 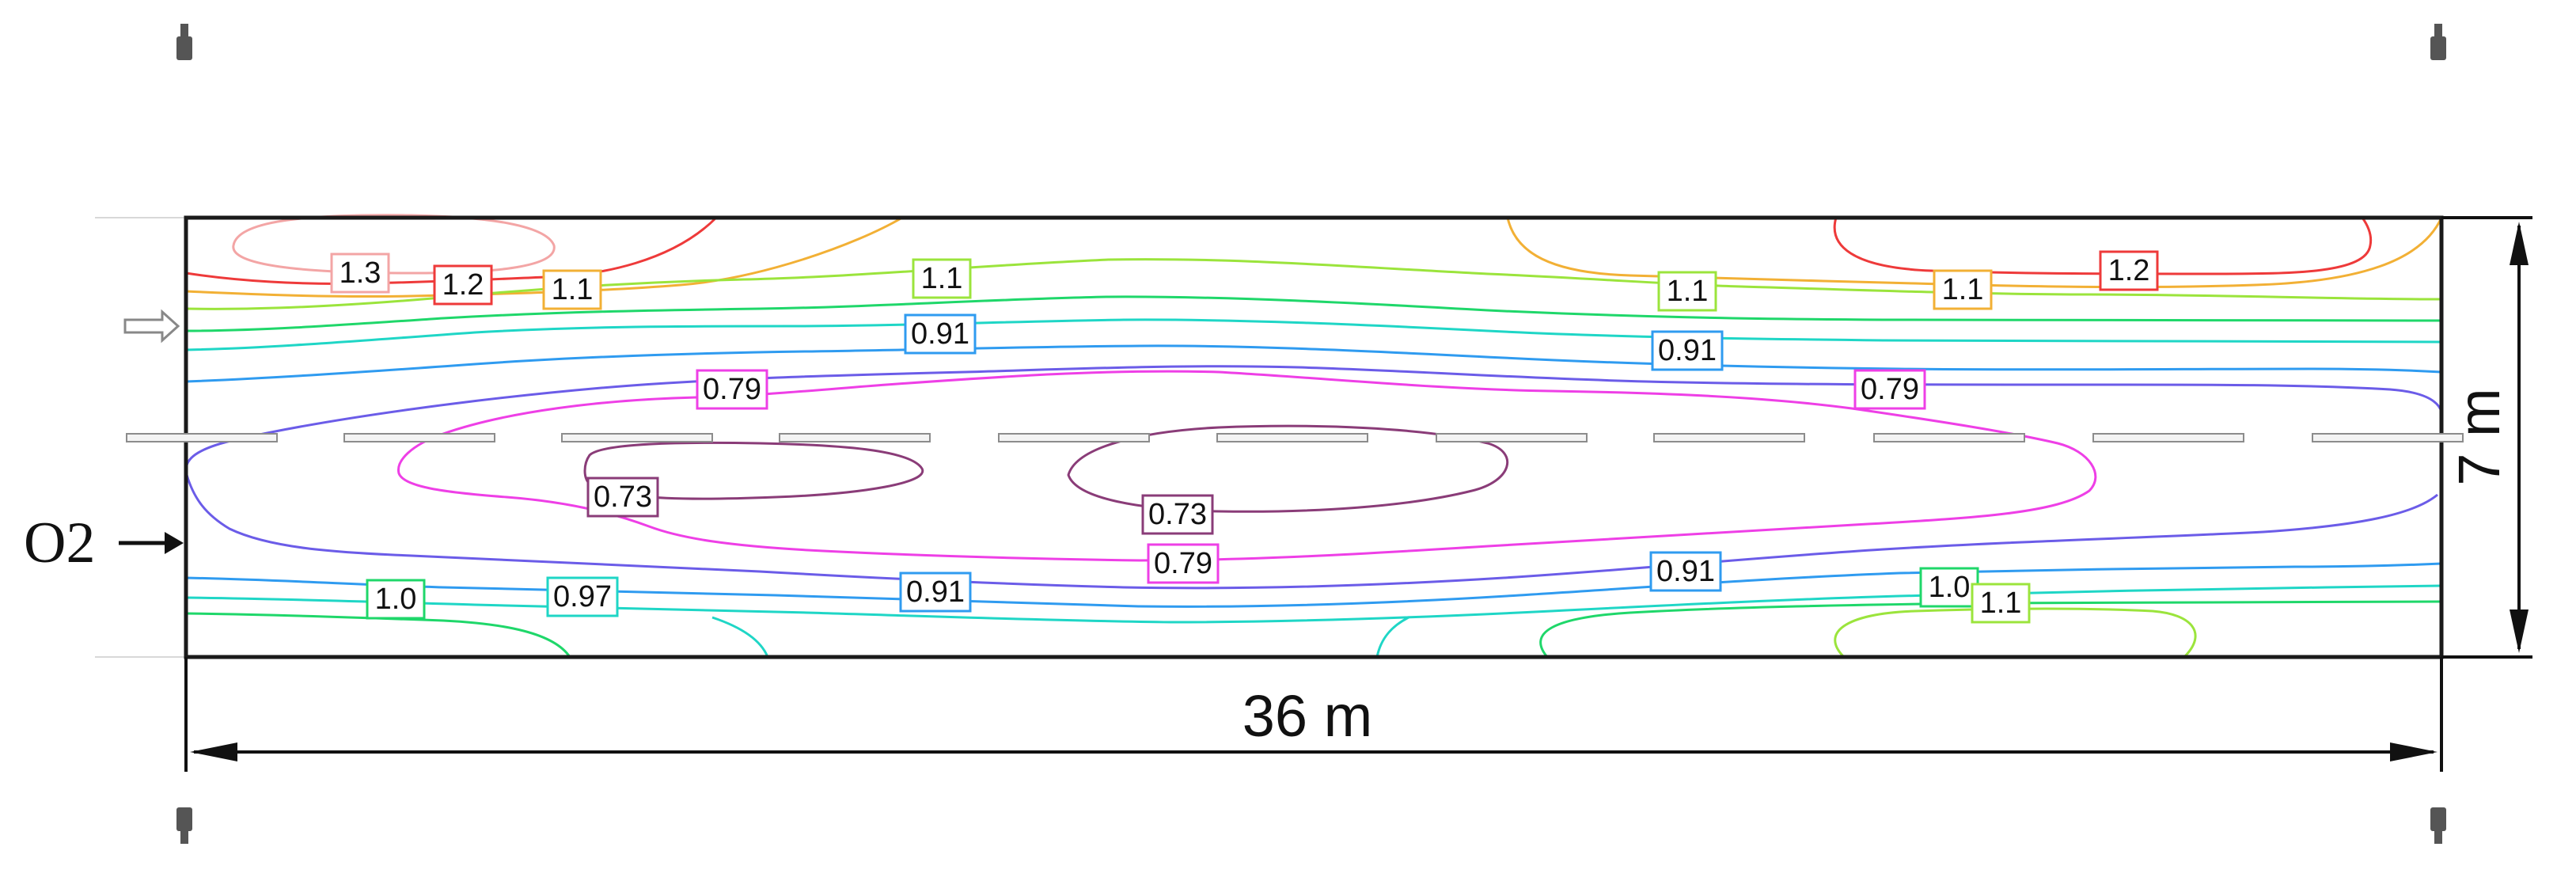 I want to click on contour-0-97-bottom, so click(x=1313, y=604).